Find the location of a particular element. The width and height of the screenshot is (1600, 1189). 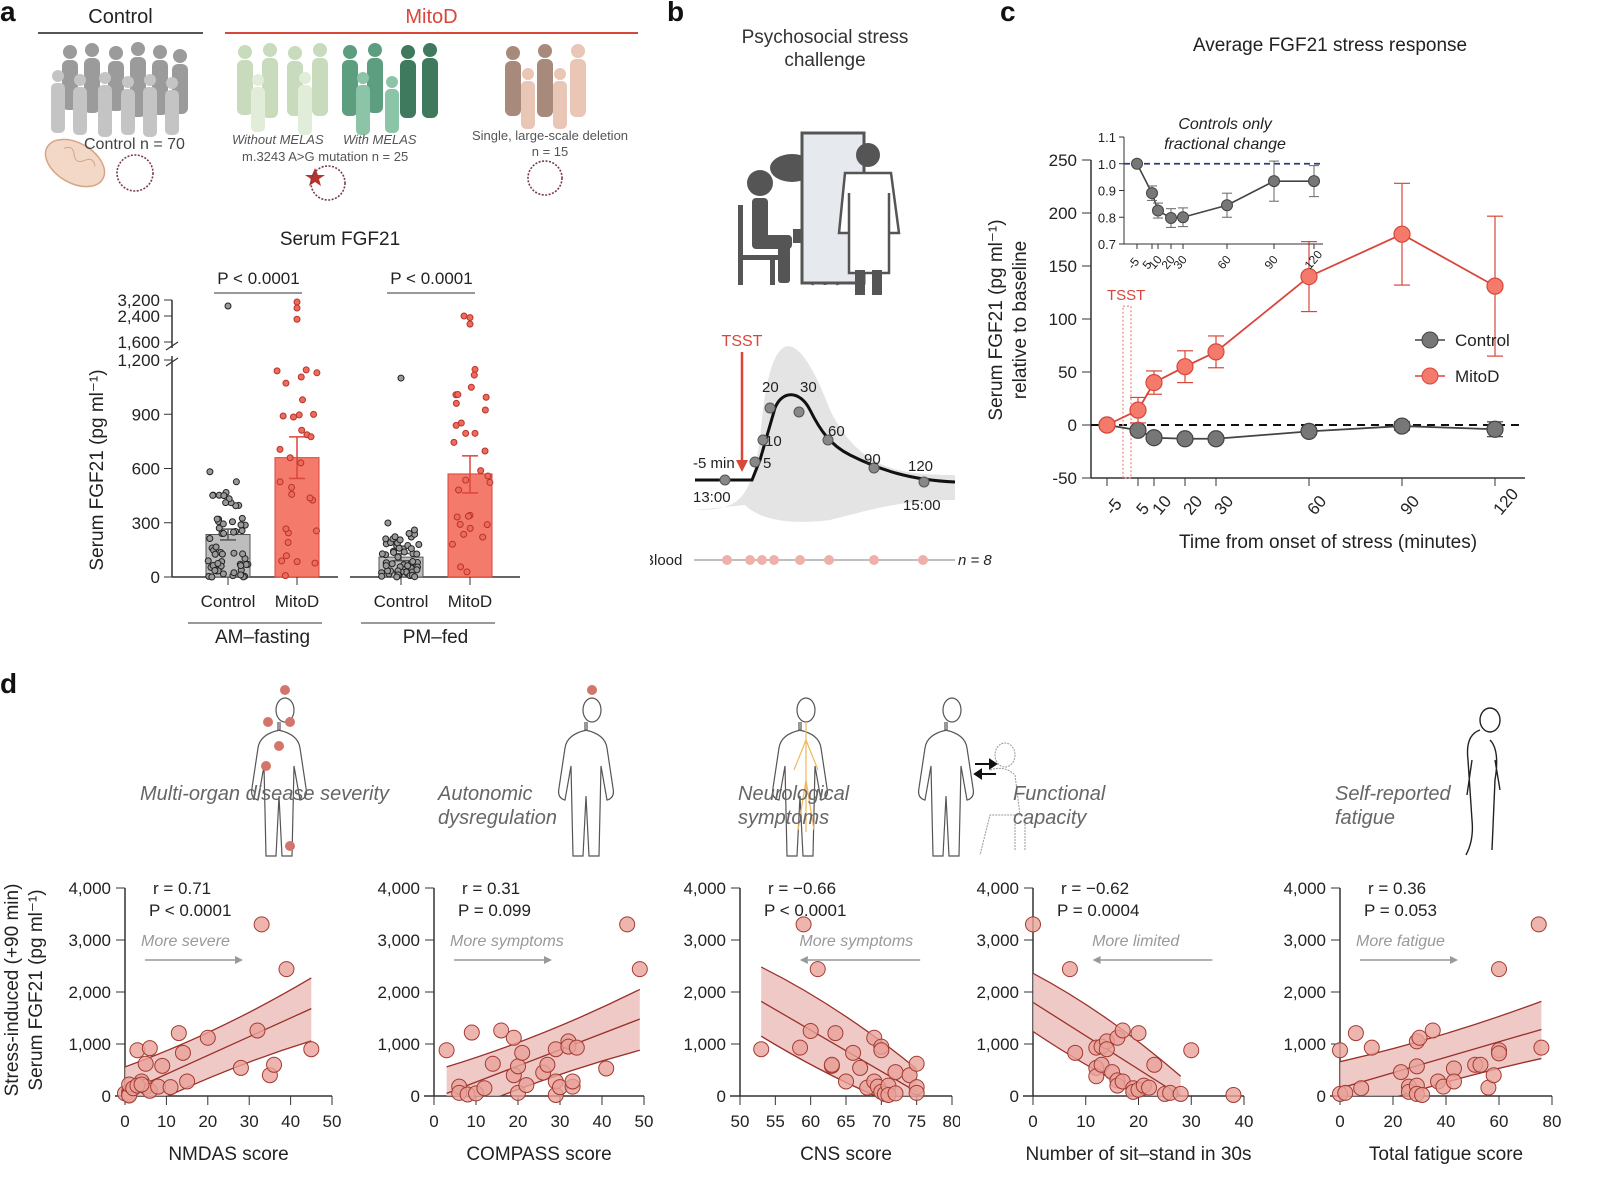

x-axis-label: Time from onset of stress (minutes) is located at coordinates (1328, 542).